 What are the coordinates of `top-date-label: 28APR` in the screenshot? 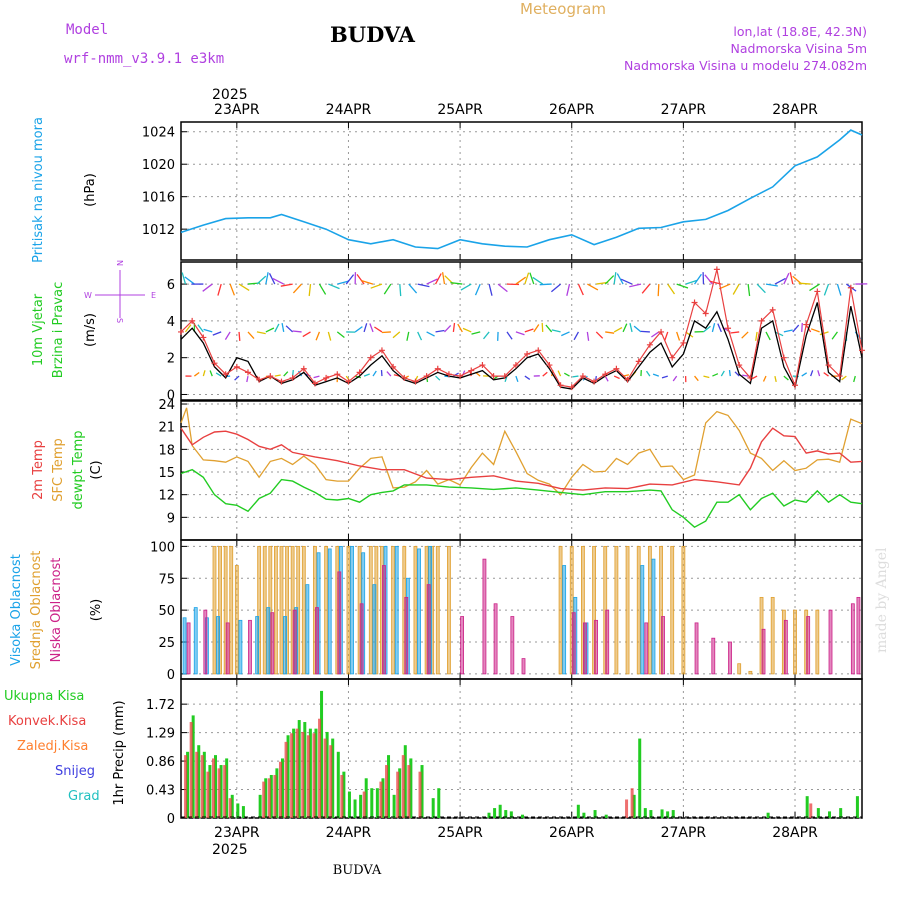 It's located at (795, 110).